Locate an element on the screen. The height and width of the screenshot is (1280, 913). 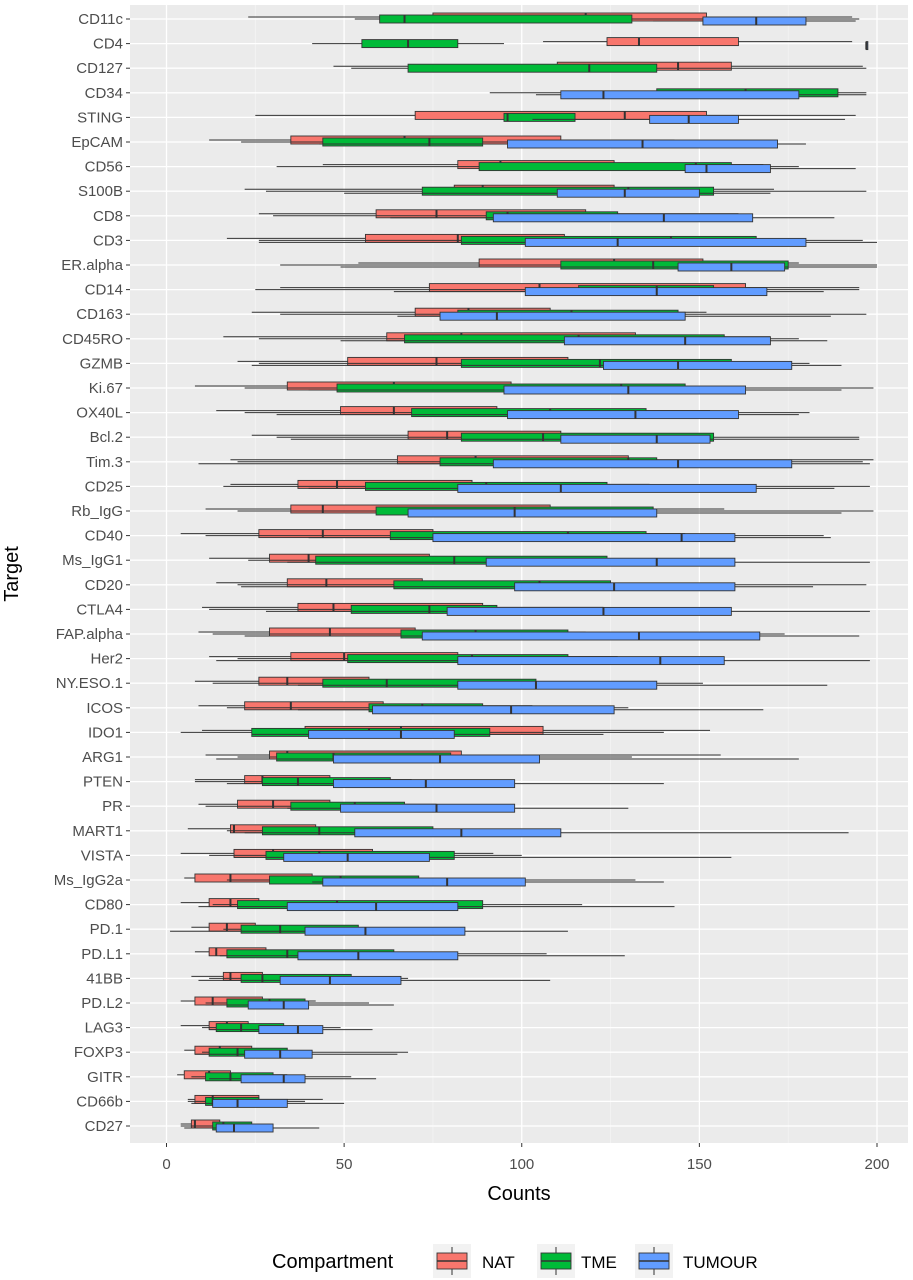
y-tick-label: GZMB is located at coordinates (101, 363).